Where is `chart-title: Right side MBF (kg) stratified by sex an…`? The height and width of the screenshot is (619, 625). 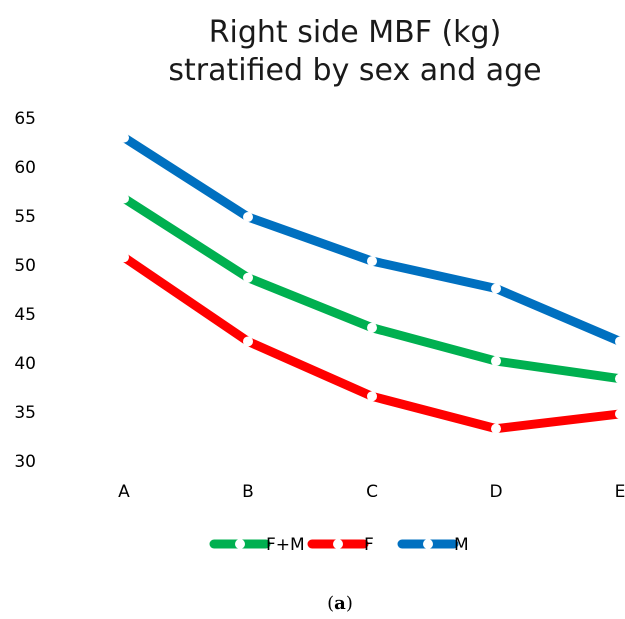
chart-title: Right side MBF (kg) stratified by sex an… is located at coordinates (354, 51).